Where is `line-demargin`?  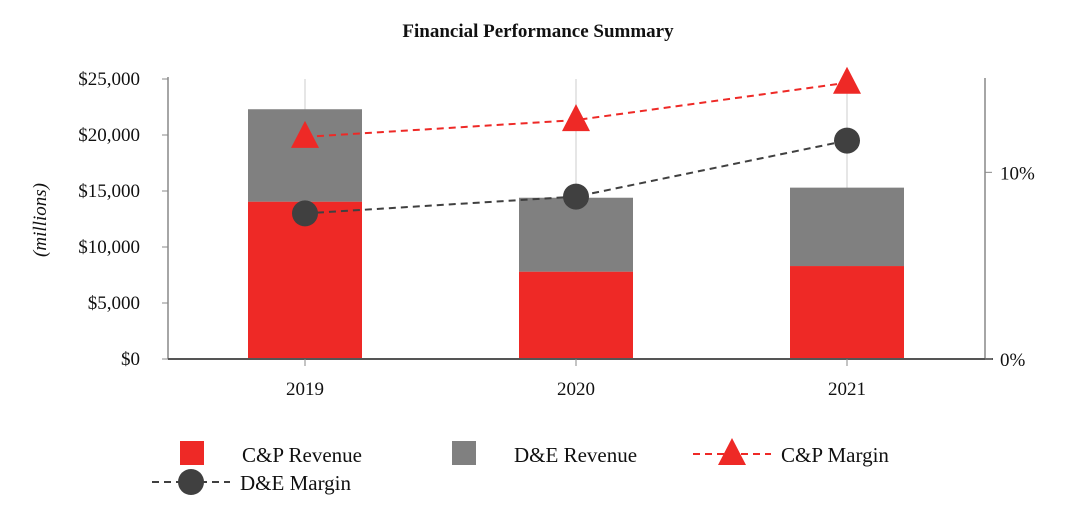 line-demargin is located at coordinates (576, 177).